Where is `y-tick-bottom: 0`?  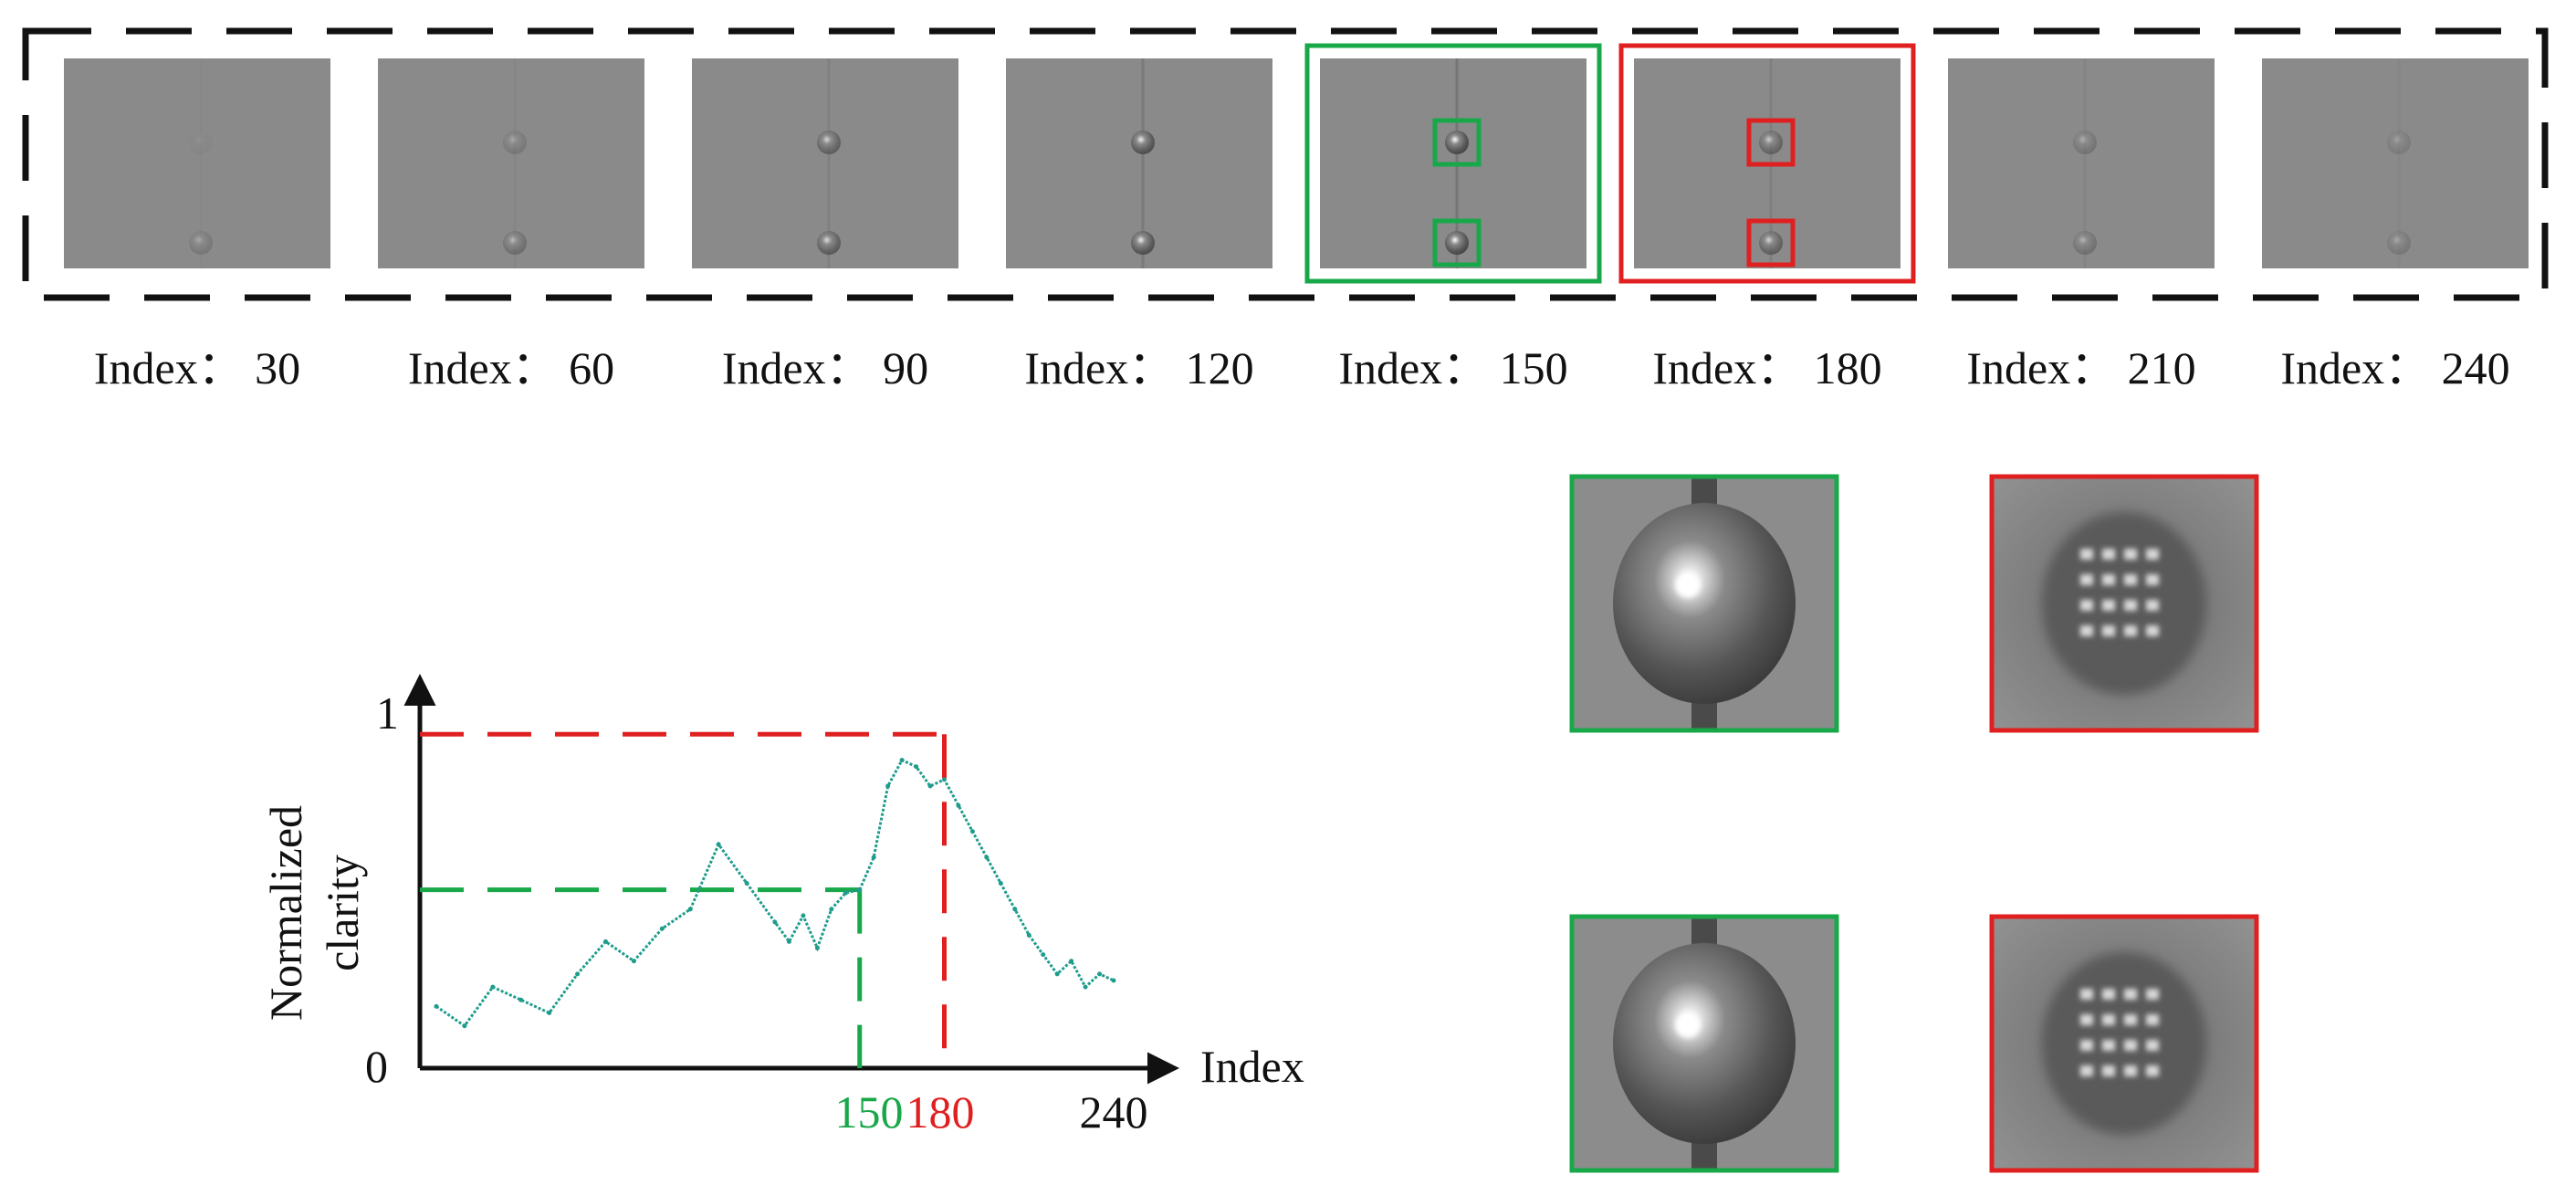 y-tick-bottom: 0 is located at coordinates (376, 1066).